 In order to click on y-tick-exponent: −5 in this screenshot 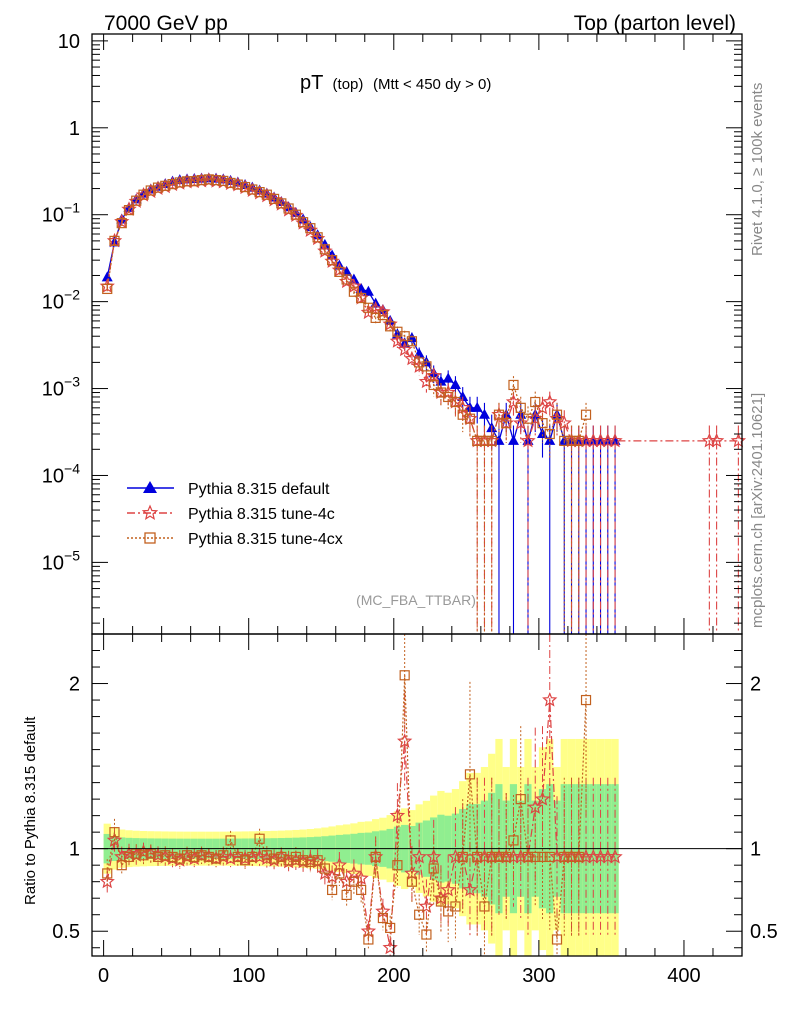, I will do `click(72, 555)`.